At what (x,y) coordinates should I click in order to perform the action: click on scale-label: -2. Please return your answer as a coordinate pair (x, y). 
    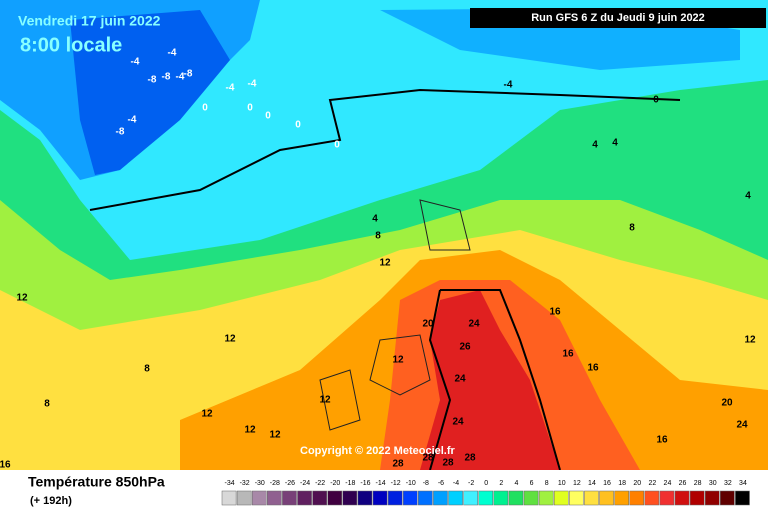
    Looking at the image, I should click on (471, 483).